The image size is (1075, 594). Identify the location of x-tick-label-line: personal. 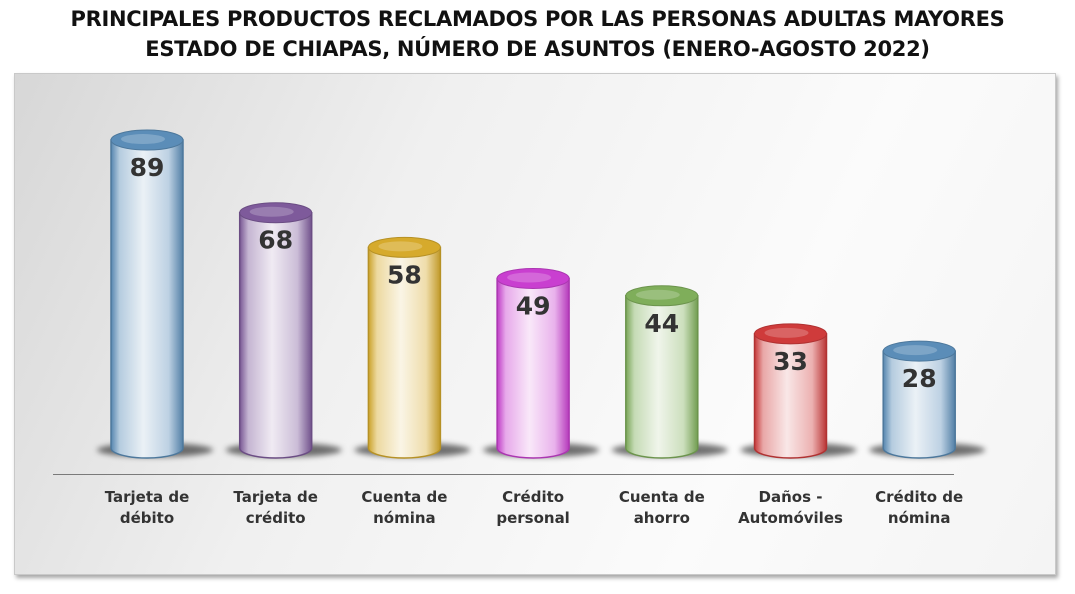
(533, 518).